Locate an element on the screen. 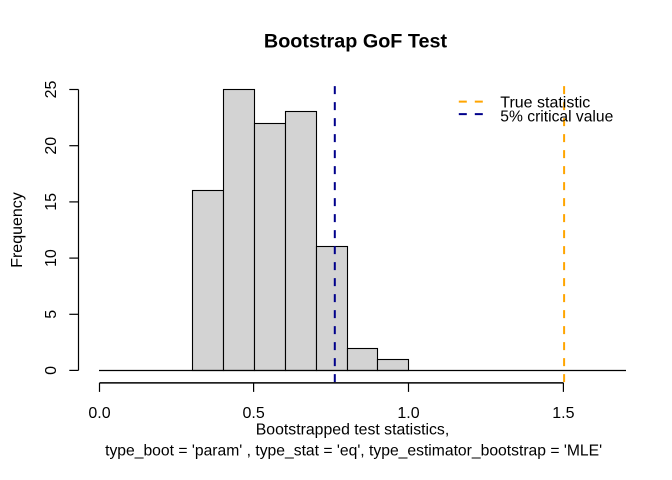 Image resolution: width=672 pixels, height=480 pixels. svg-text: Bootstrap GoF Test is located at coordinates (356, 42).